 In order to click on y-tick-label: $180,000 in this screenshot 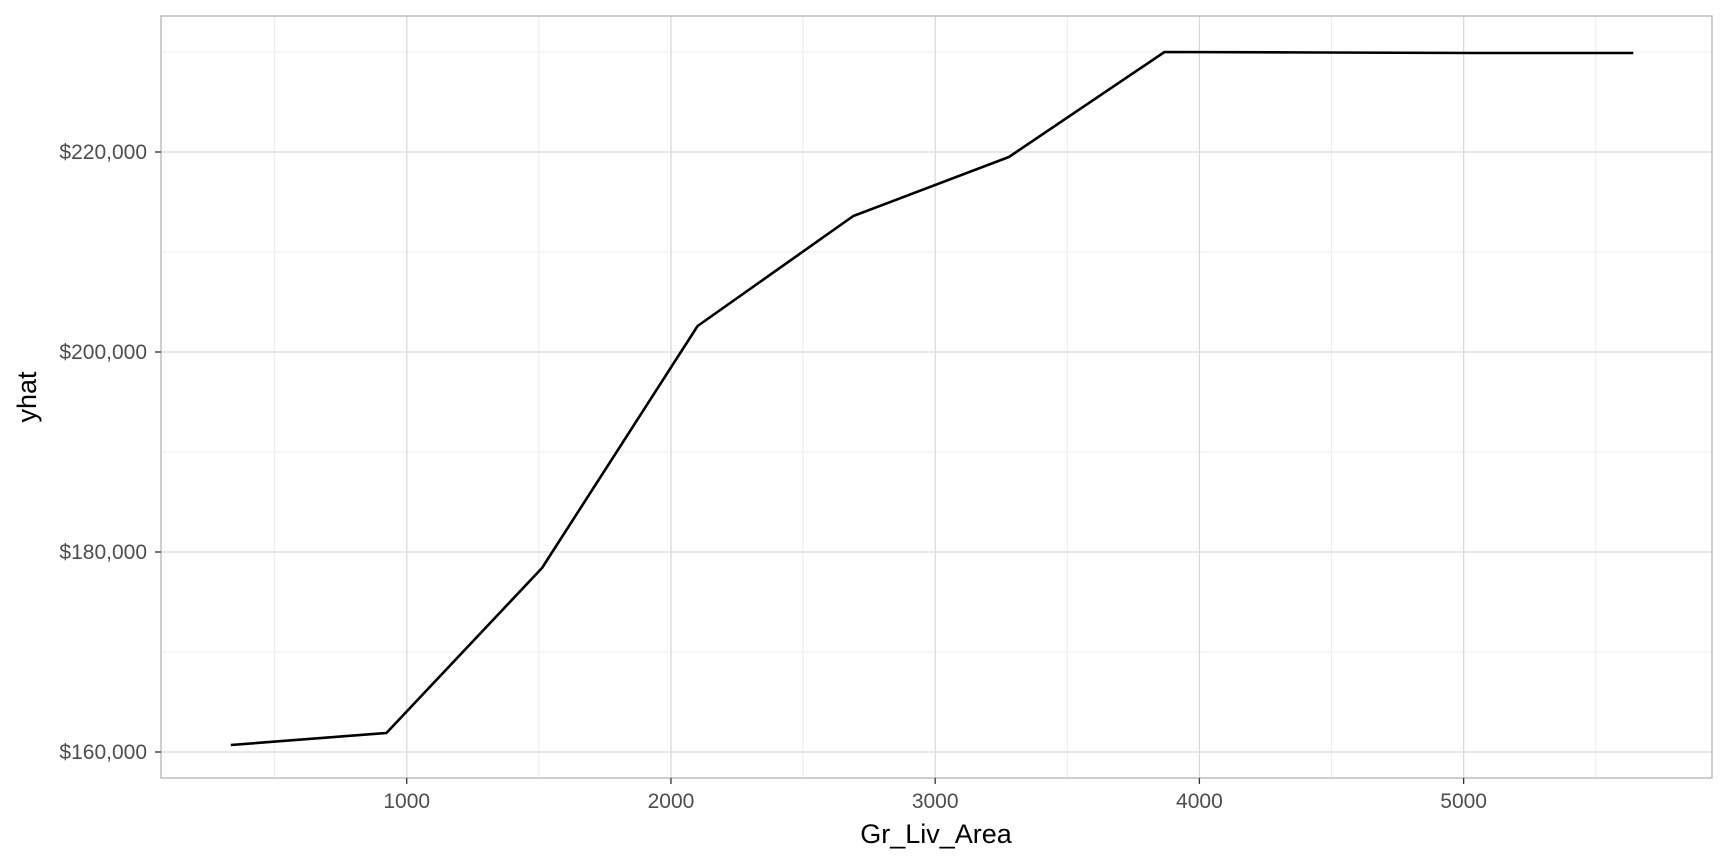, I will do `click(103, 552)`.